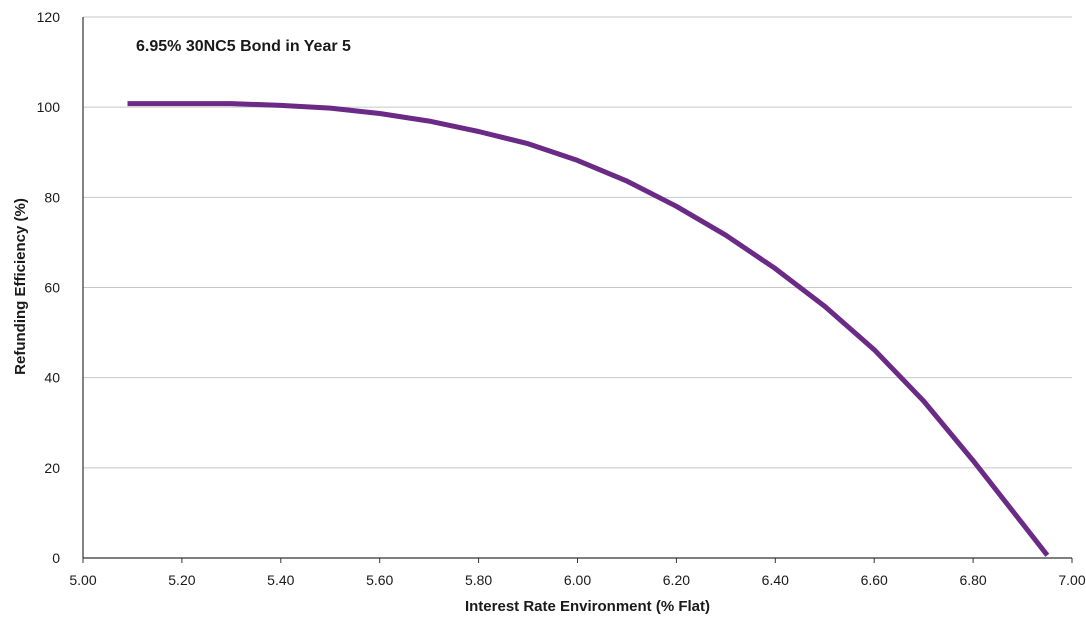 This screenshot has height=624, width=1086. Describe the element at coordinates (52, 468) in the screenshot. I see `y-tick-label: 20` at that location.